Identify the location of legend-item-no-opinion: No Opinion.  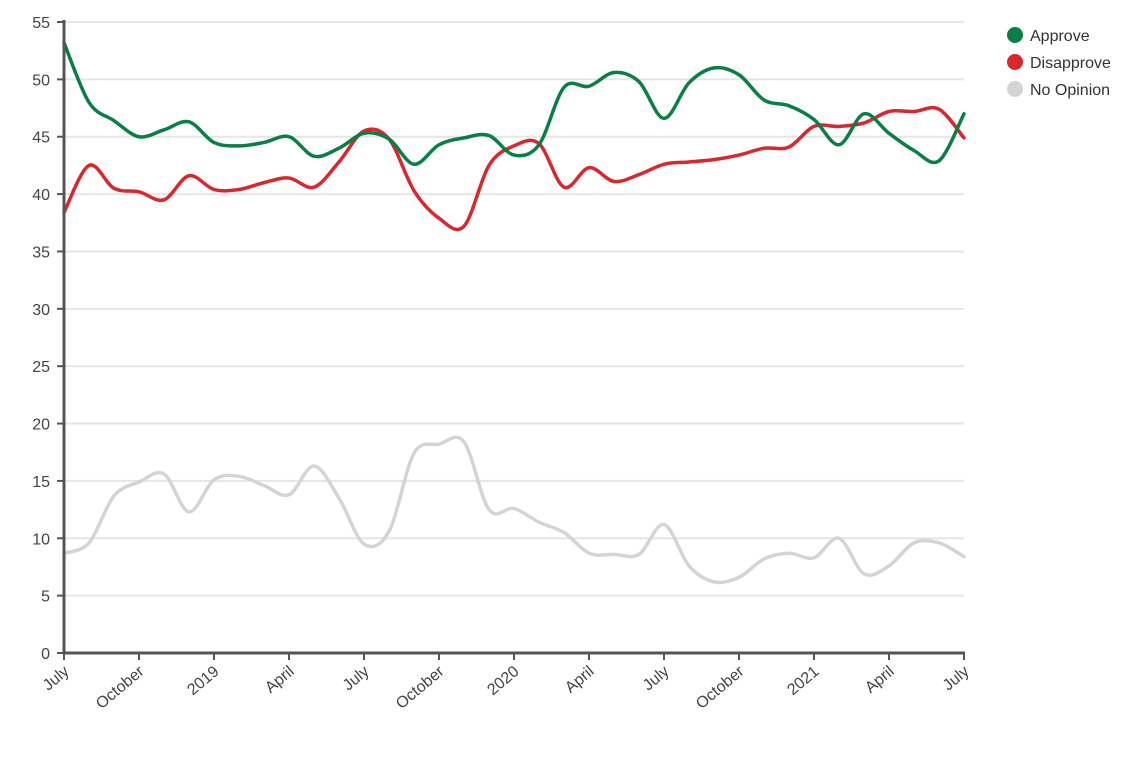
(1058, 90).